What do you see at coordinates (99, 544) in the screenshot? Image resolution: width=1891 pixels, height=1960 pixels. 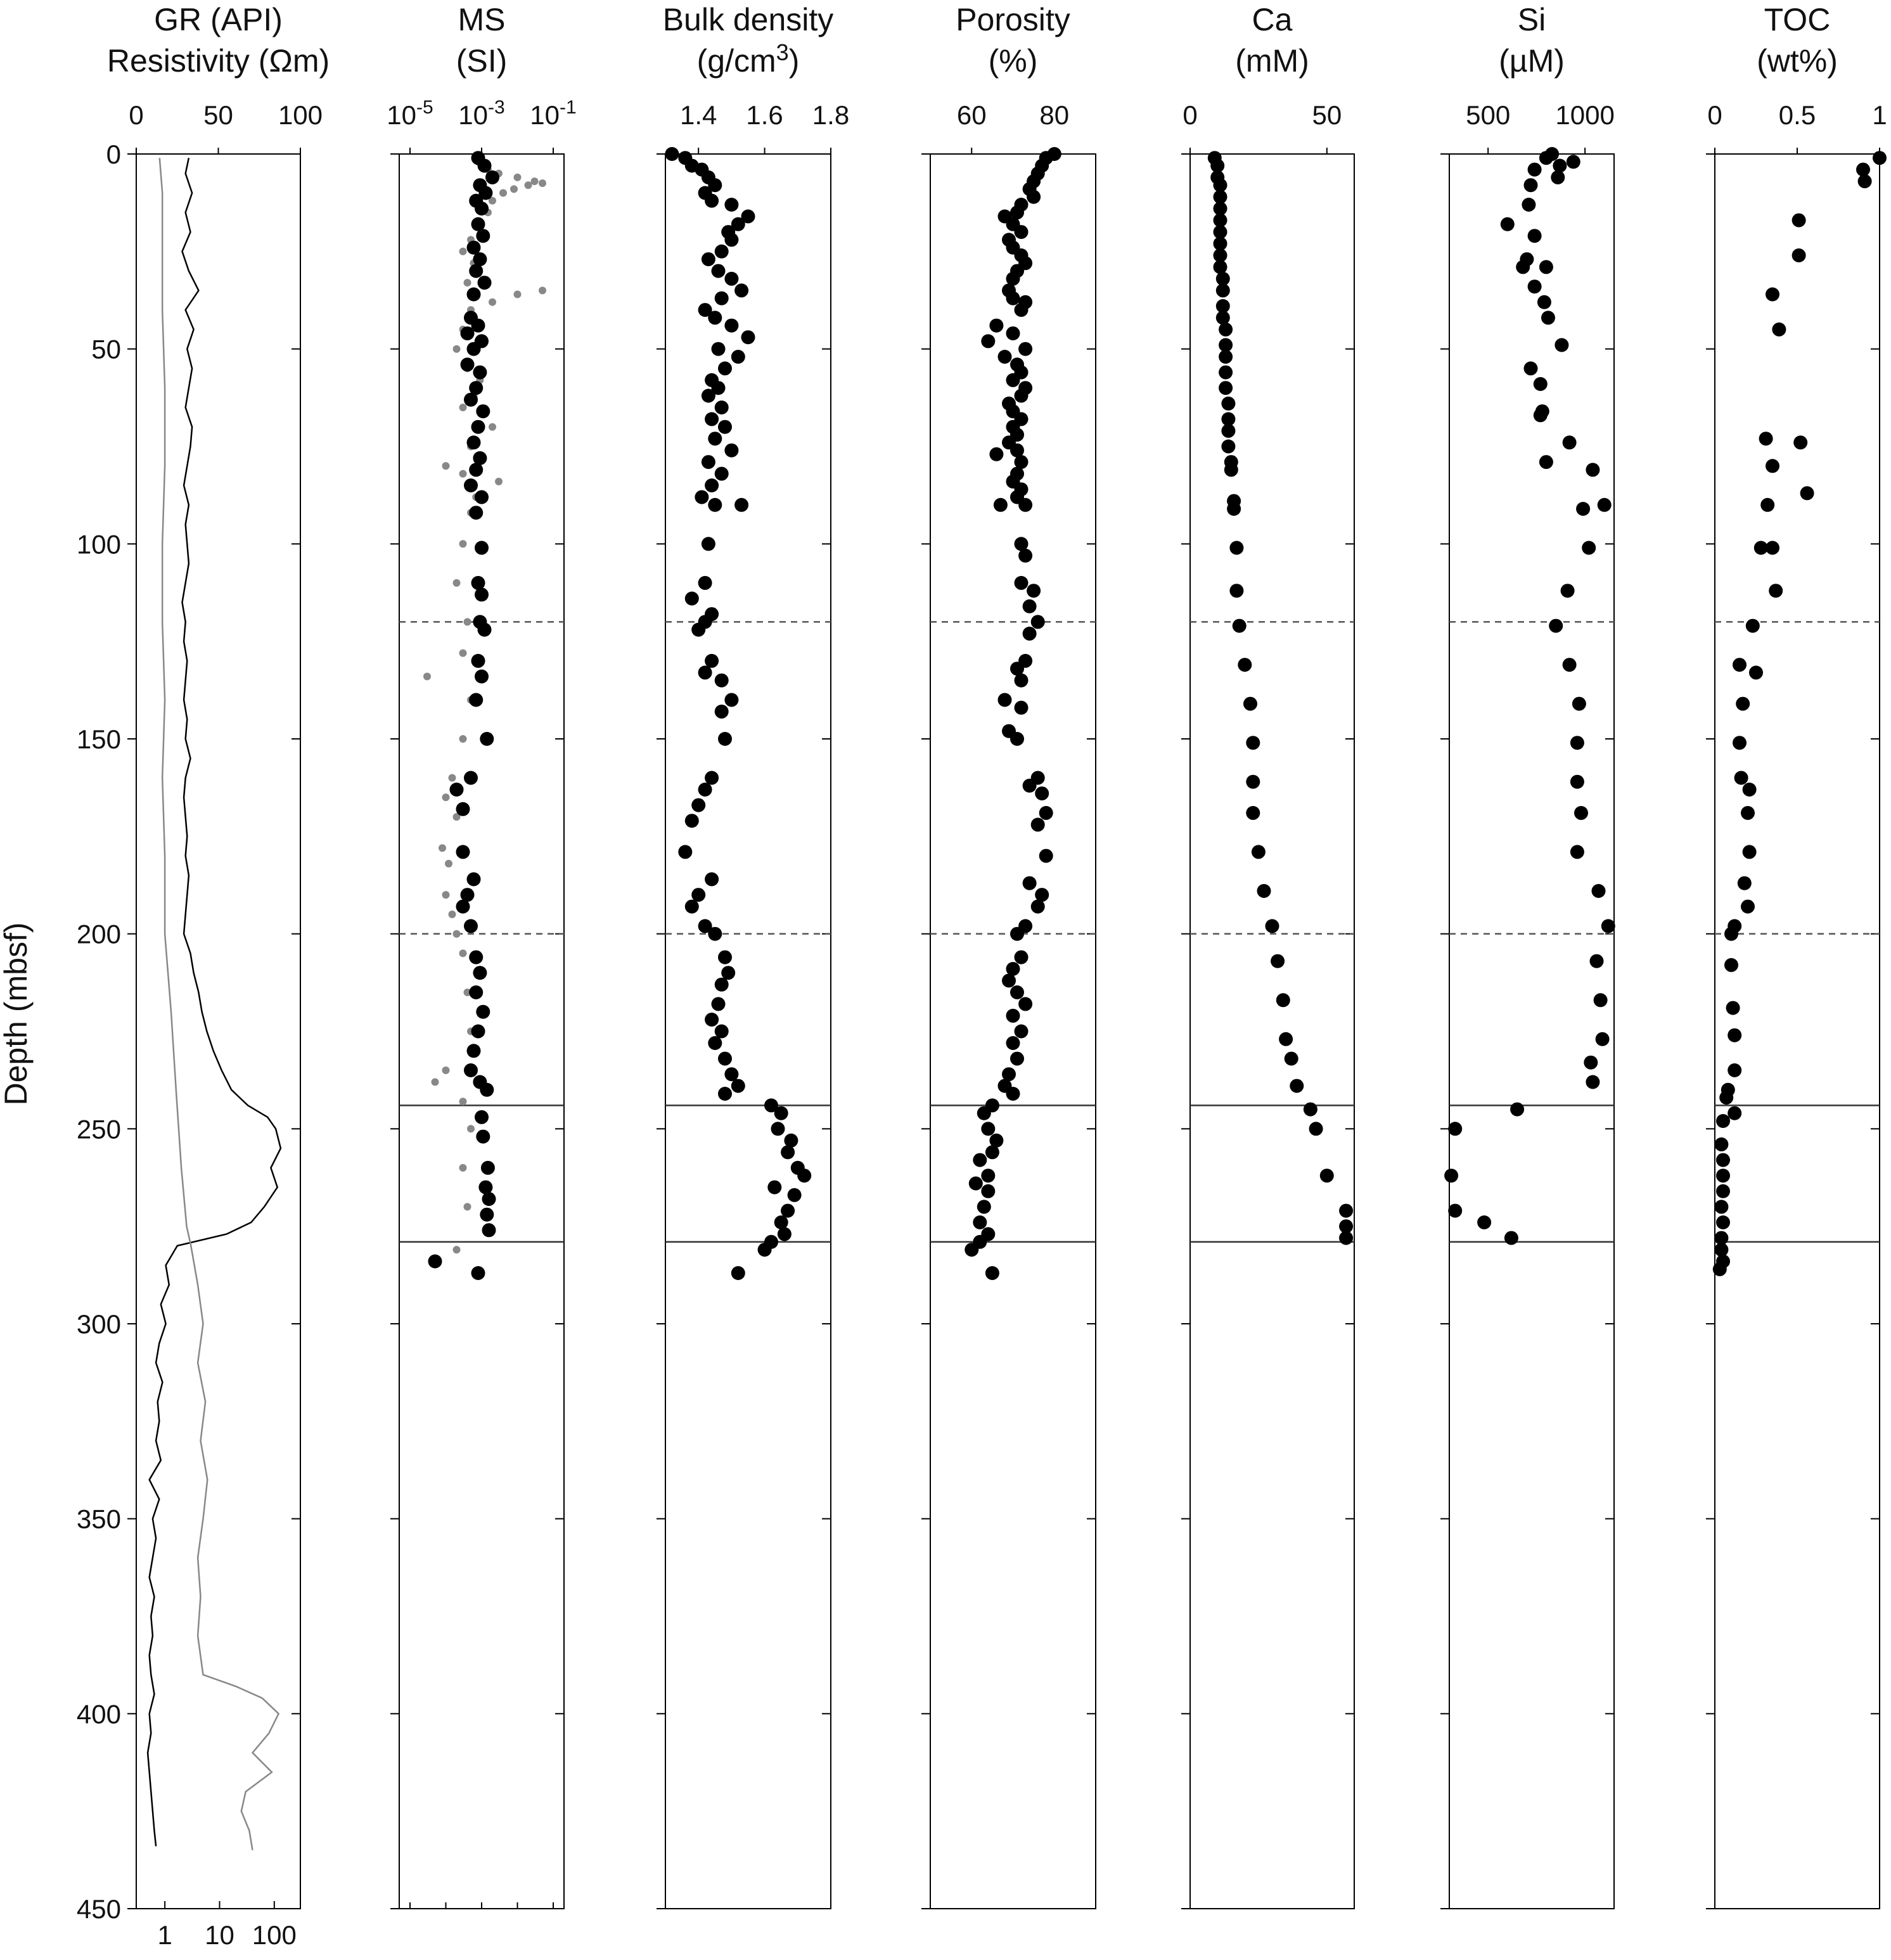 I see `depth-tick-label: 100` at bounding box center [99, 544].